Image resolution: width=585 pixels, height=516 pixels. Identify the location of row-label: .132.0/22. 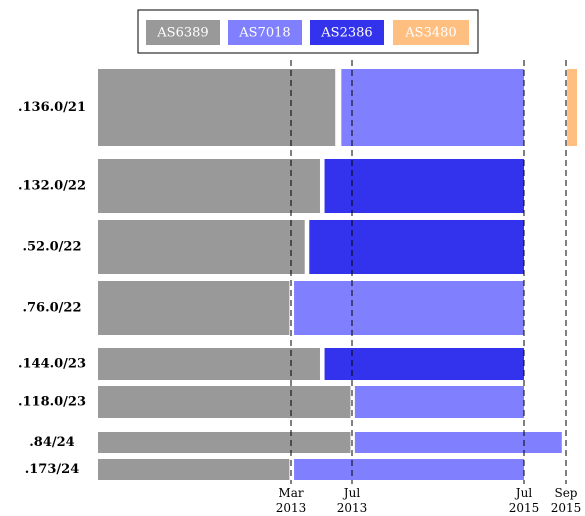
(52, 186).